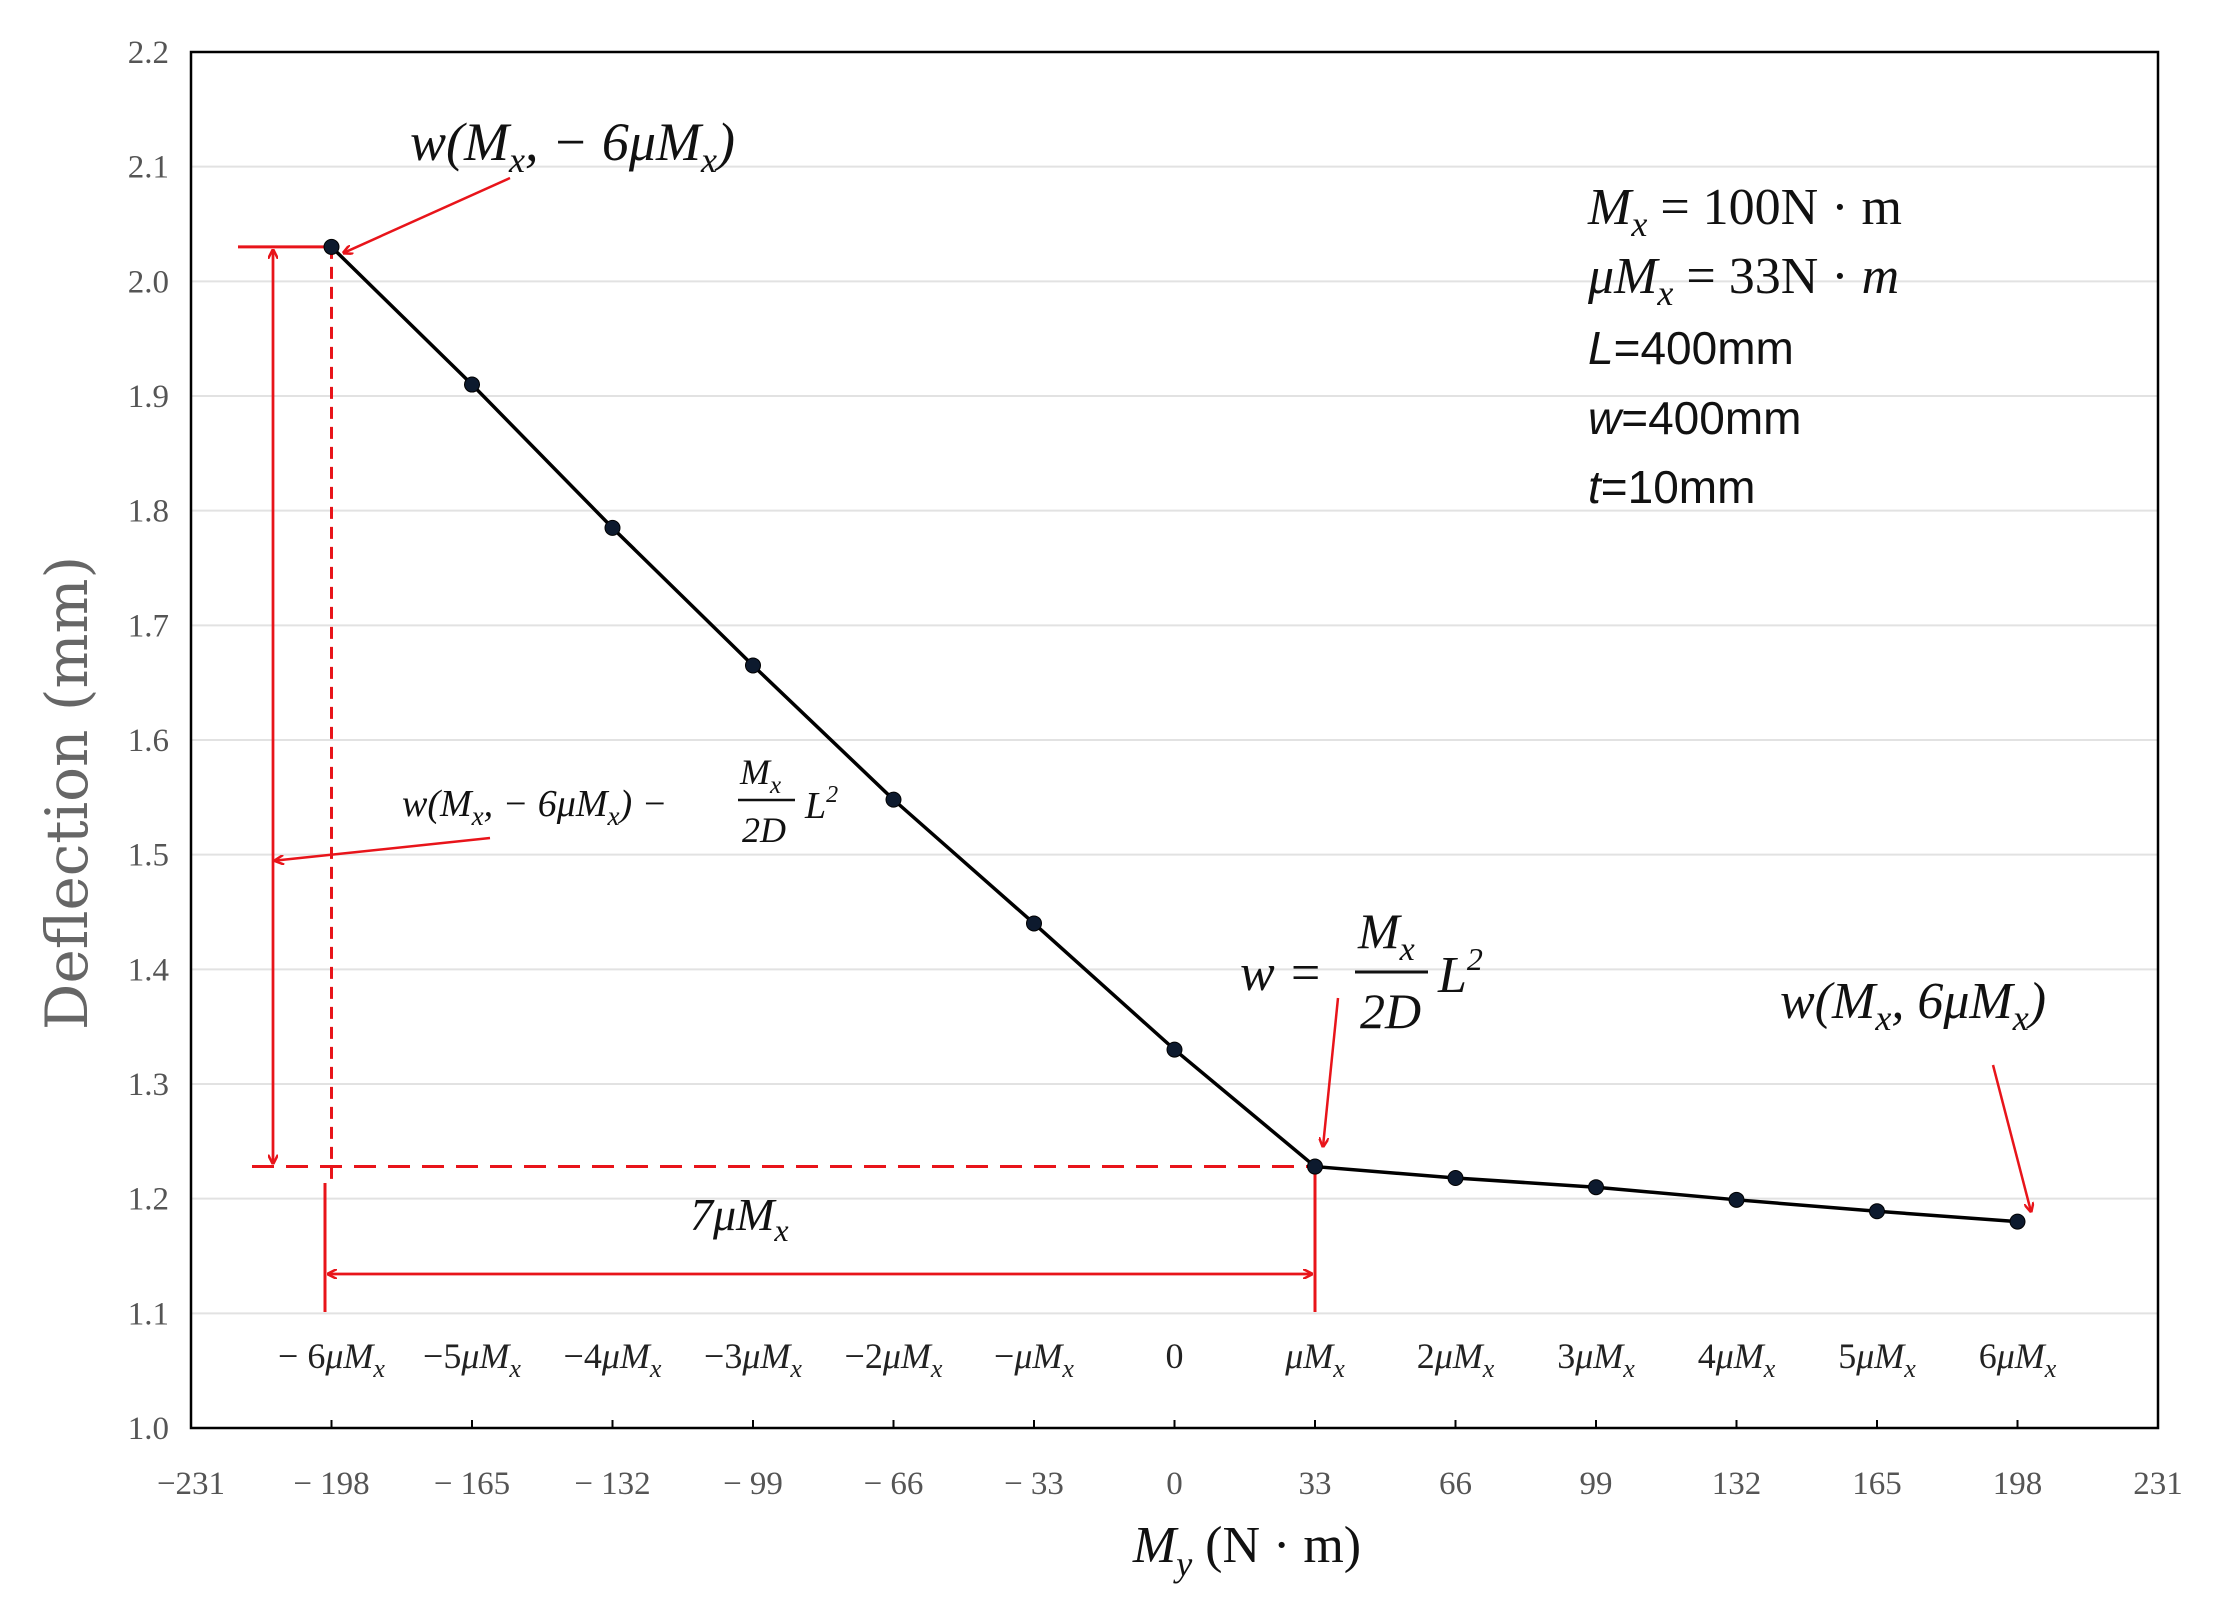 The image size is (2219, 1608). Describe the element at coordinates (1331, 1072) in the screenshot. I see `pointer-kink` at that location.